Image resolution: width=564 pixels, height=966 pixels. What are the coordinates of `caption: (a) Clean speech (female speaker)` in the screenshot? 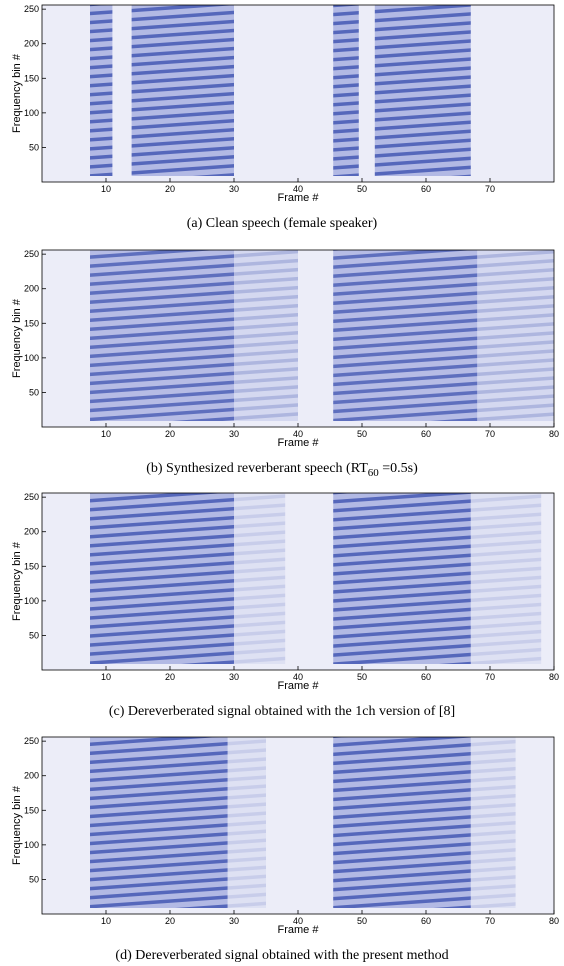 It's located at (282, 223).